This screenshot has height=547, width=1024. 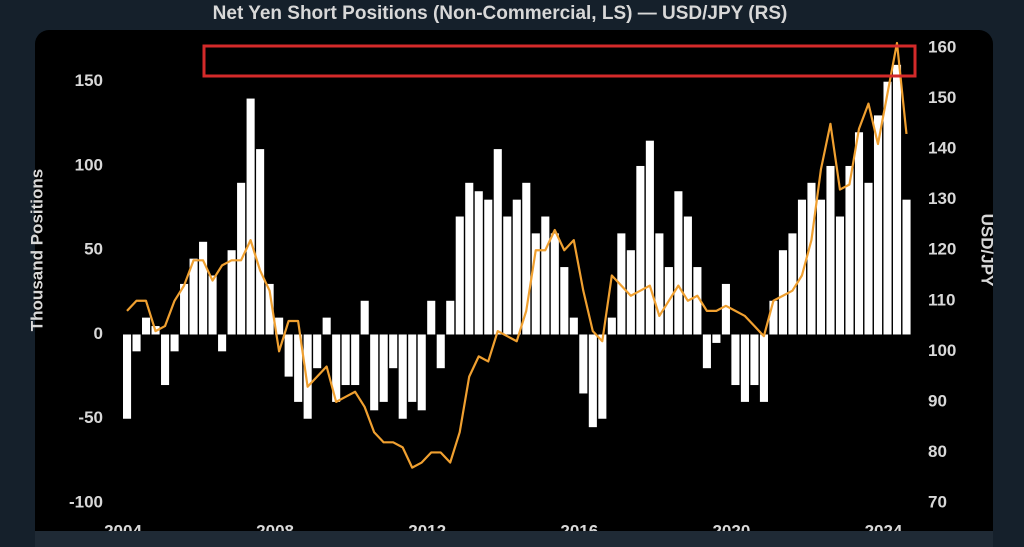 What do you see at coordinates (987, 250) in the screenshot?
I see `y2-axis-label: USD/JPY` at bounding box center [987, 250].